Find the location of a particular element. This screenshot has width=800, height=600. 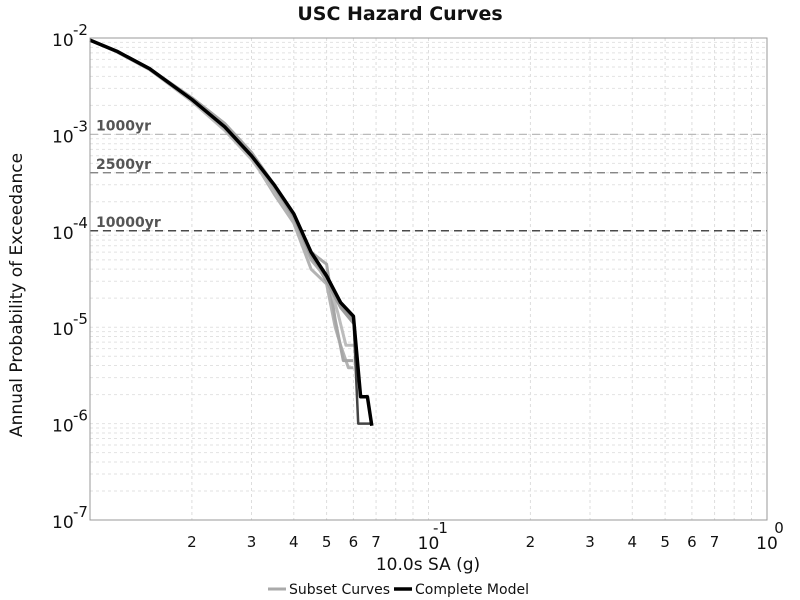

y-axis-label: Annual Probability of Exceedance is located at coordinates (17, 295).